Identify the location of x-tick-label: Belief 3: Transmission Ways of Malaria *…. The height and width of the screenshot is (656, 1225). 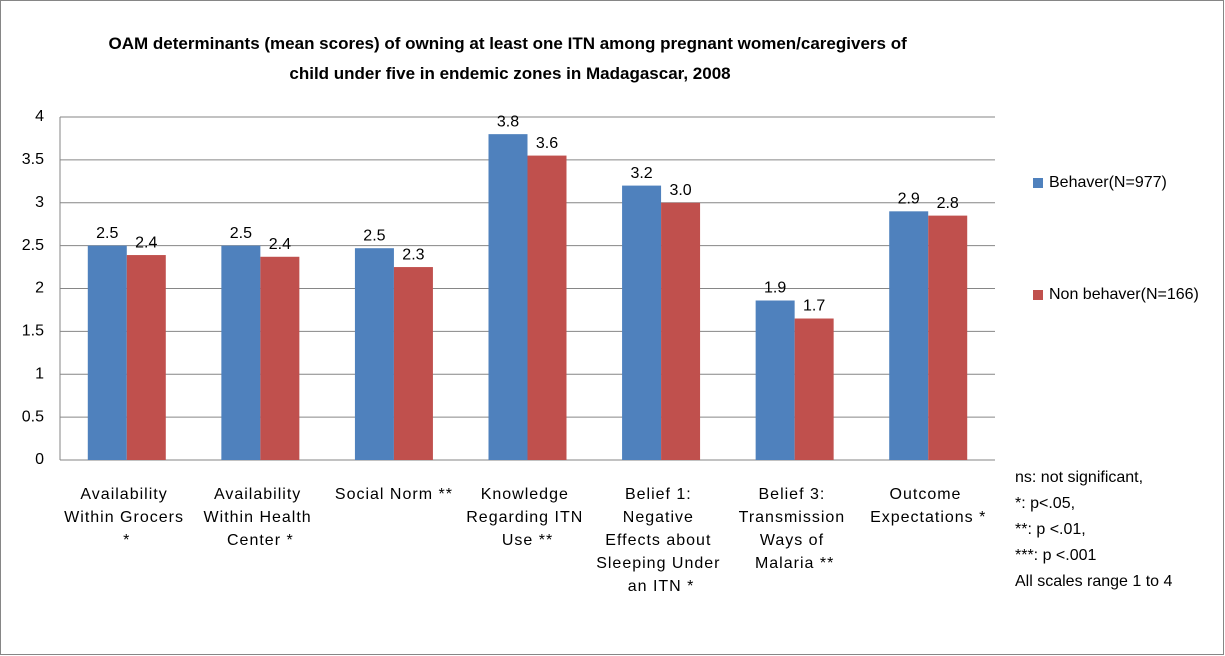
(795, 529).